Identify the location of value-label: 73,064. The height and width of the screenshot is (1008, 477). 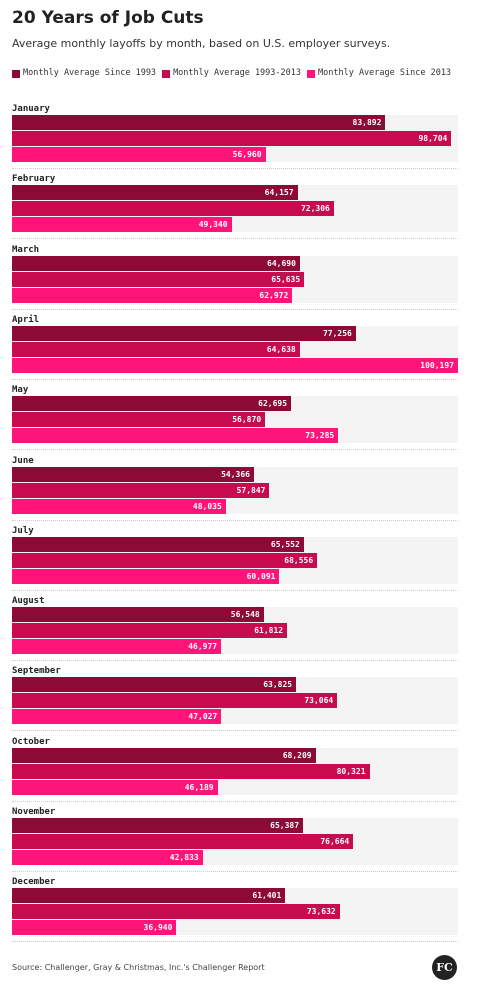
(319, 701).